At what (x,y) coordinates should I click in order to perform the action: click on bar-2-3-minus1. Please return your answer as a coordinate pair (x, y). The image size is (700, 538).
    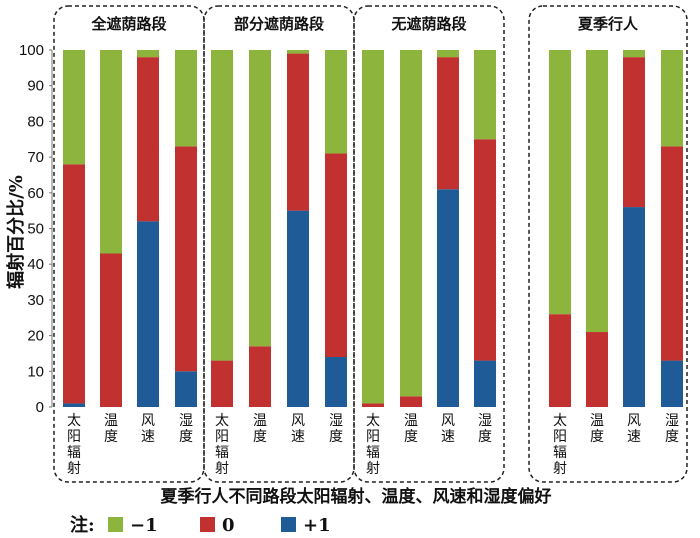
    Looking at the image, I should click on (298, 52).